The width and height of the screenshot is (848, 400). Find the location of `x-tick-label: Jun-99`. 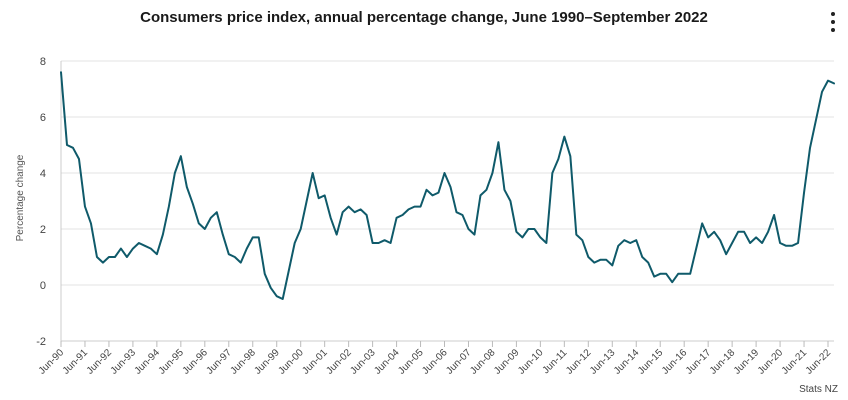

x-tick-label: Jun-99 is located at coordinates (267, 362).